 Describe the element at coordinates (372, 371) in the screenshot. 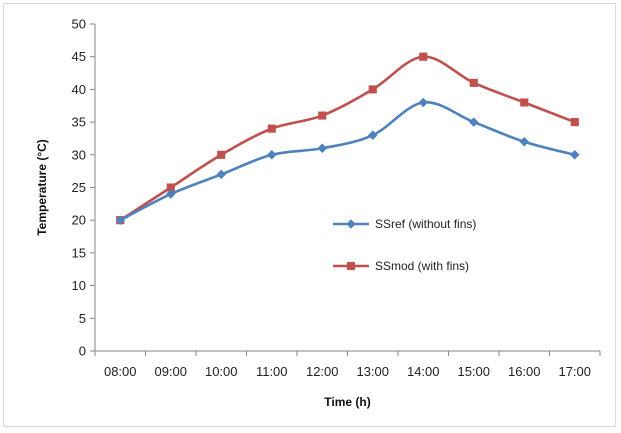

I see `x-tick-label: 13:00` at that location.